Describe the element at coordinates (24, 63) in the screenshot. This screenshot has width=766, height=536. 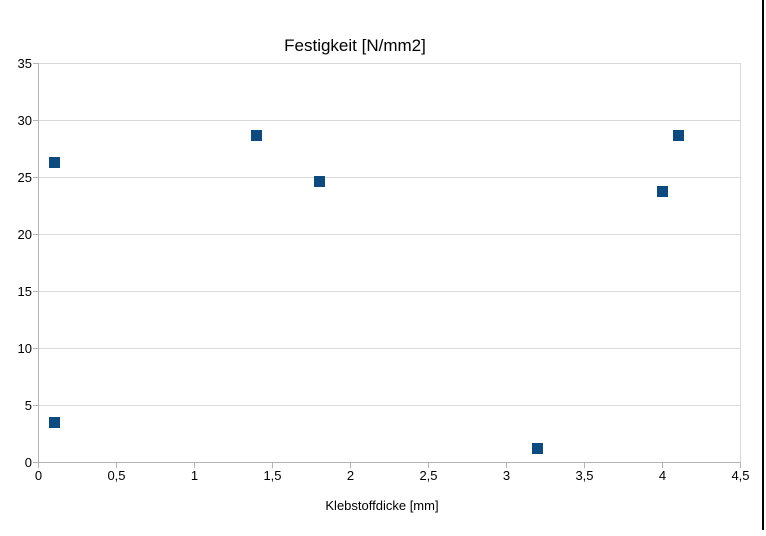
I see `y-tick-label: 35` at that location.